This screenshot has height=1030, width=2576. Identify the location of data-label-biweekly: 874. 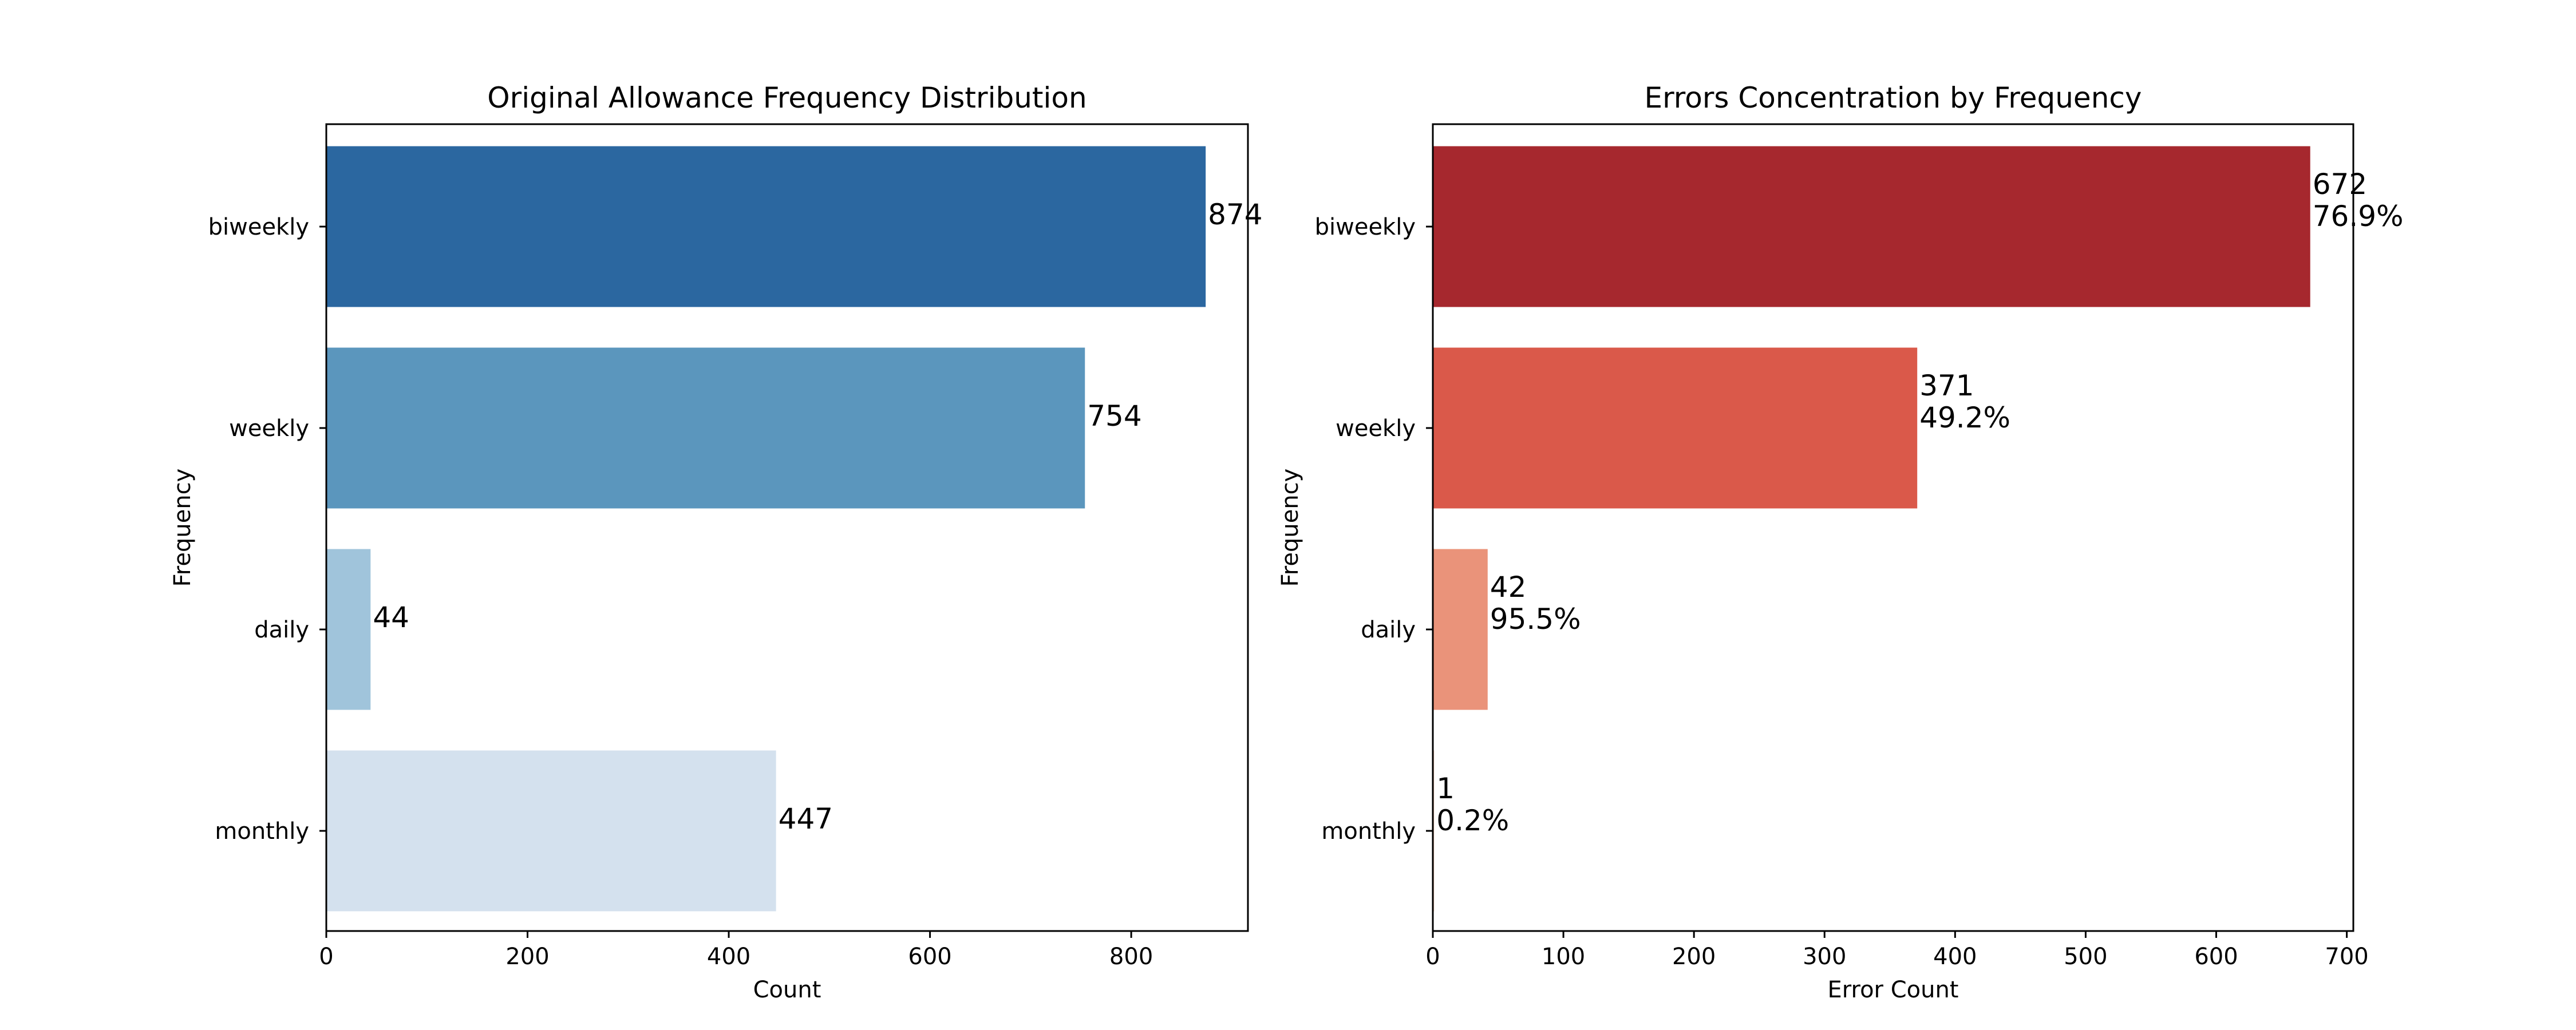
(1235, 214).